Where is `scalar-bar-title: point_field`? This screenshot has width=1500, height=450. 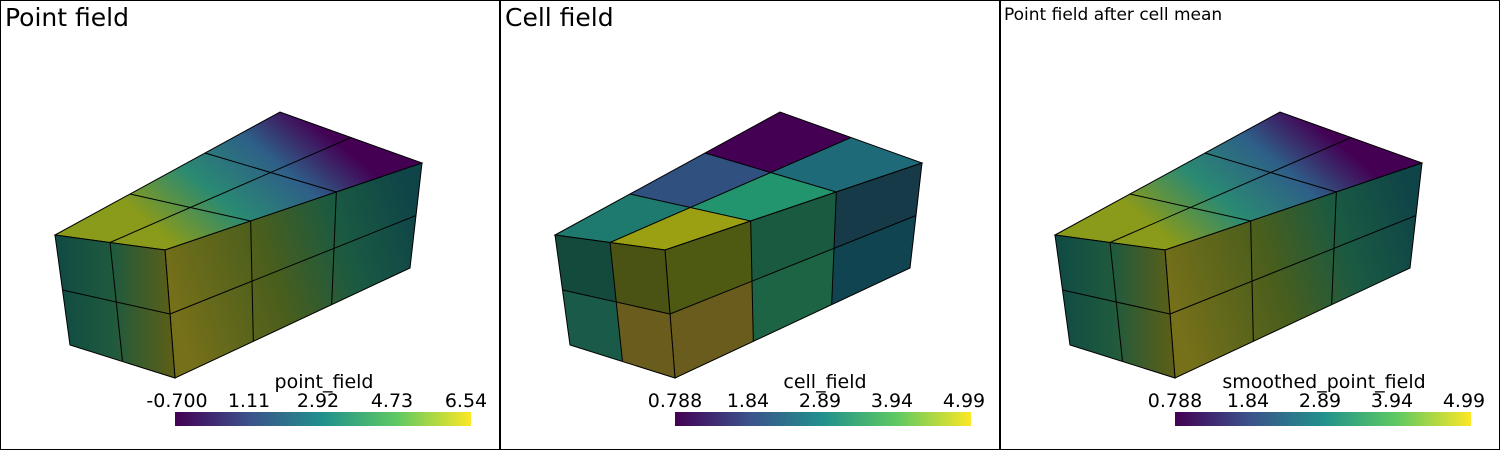
scalar-bar-title: point_field is located at coordinates (324, 382).